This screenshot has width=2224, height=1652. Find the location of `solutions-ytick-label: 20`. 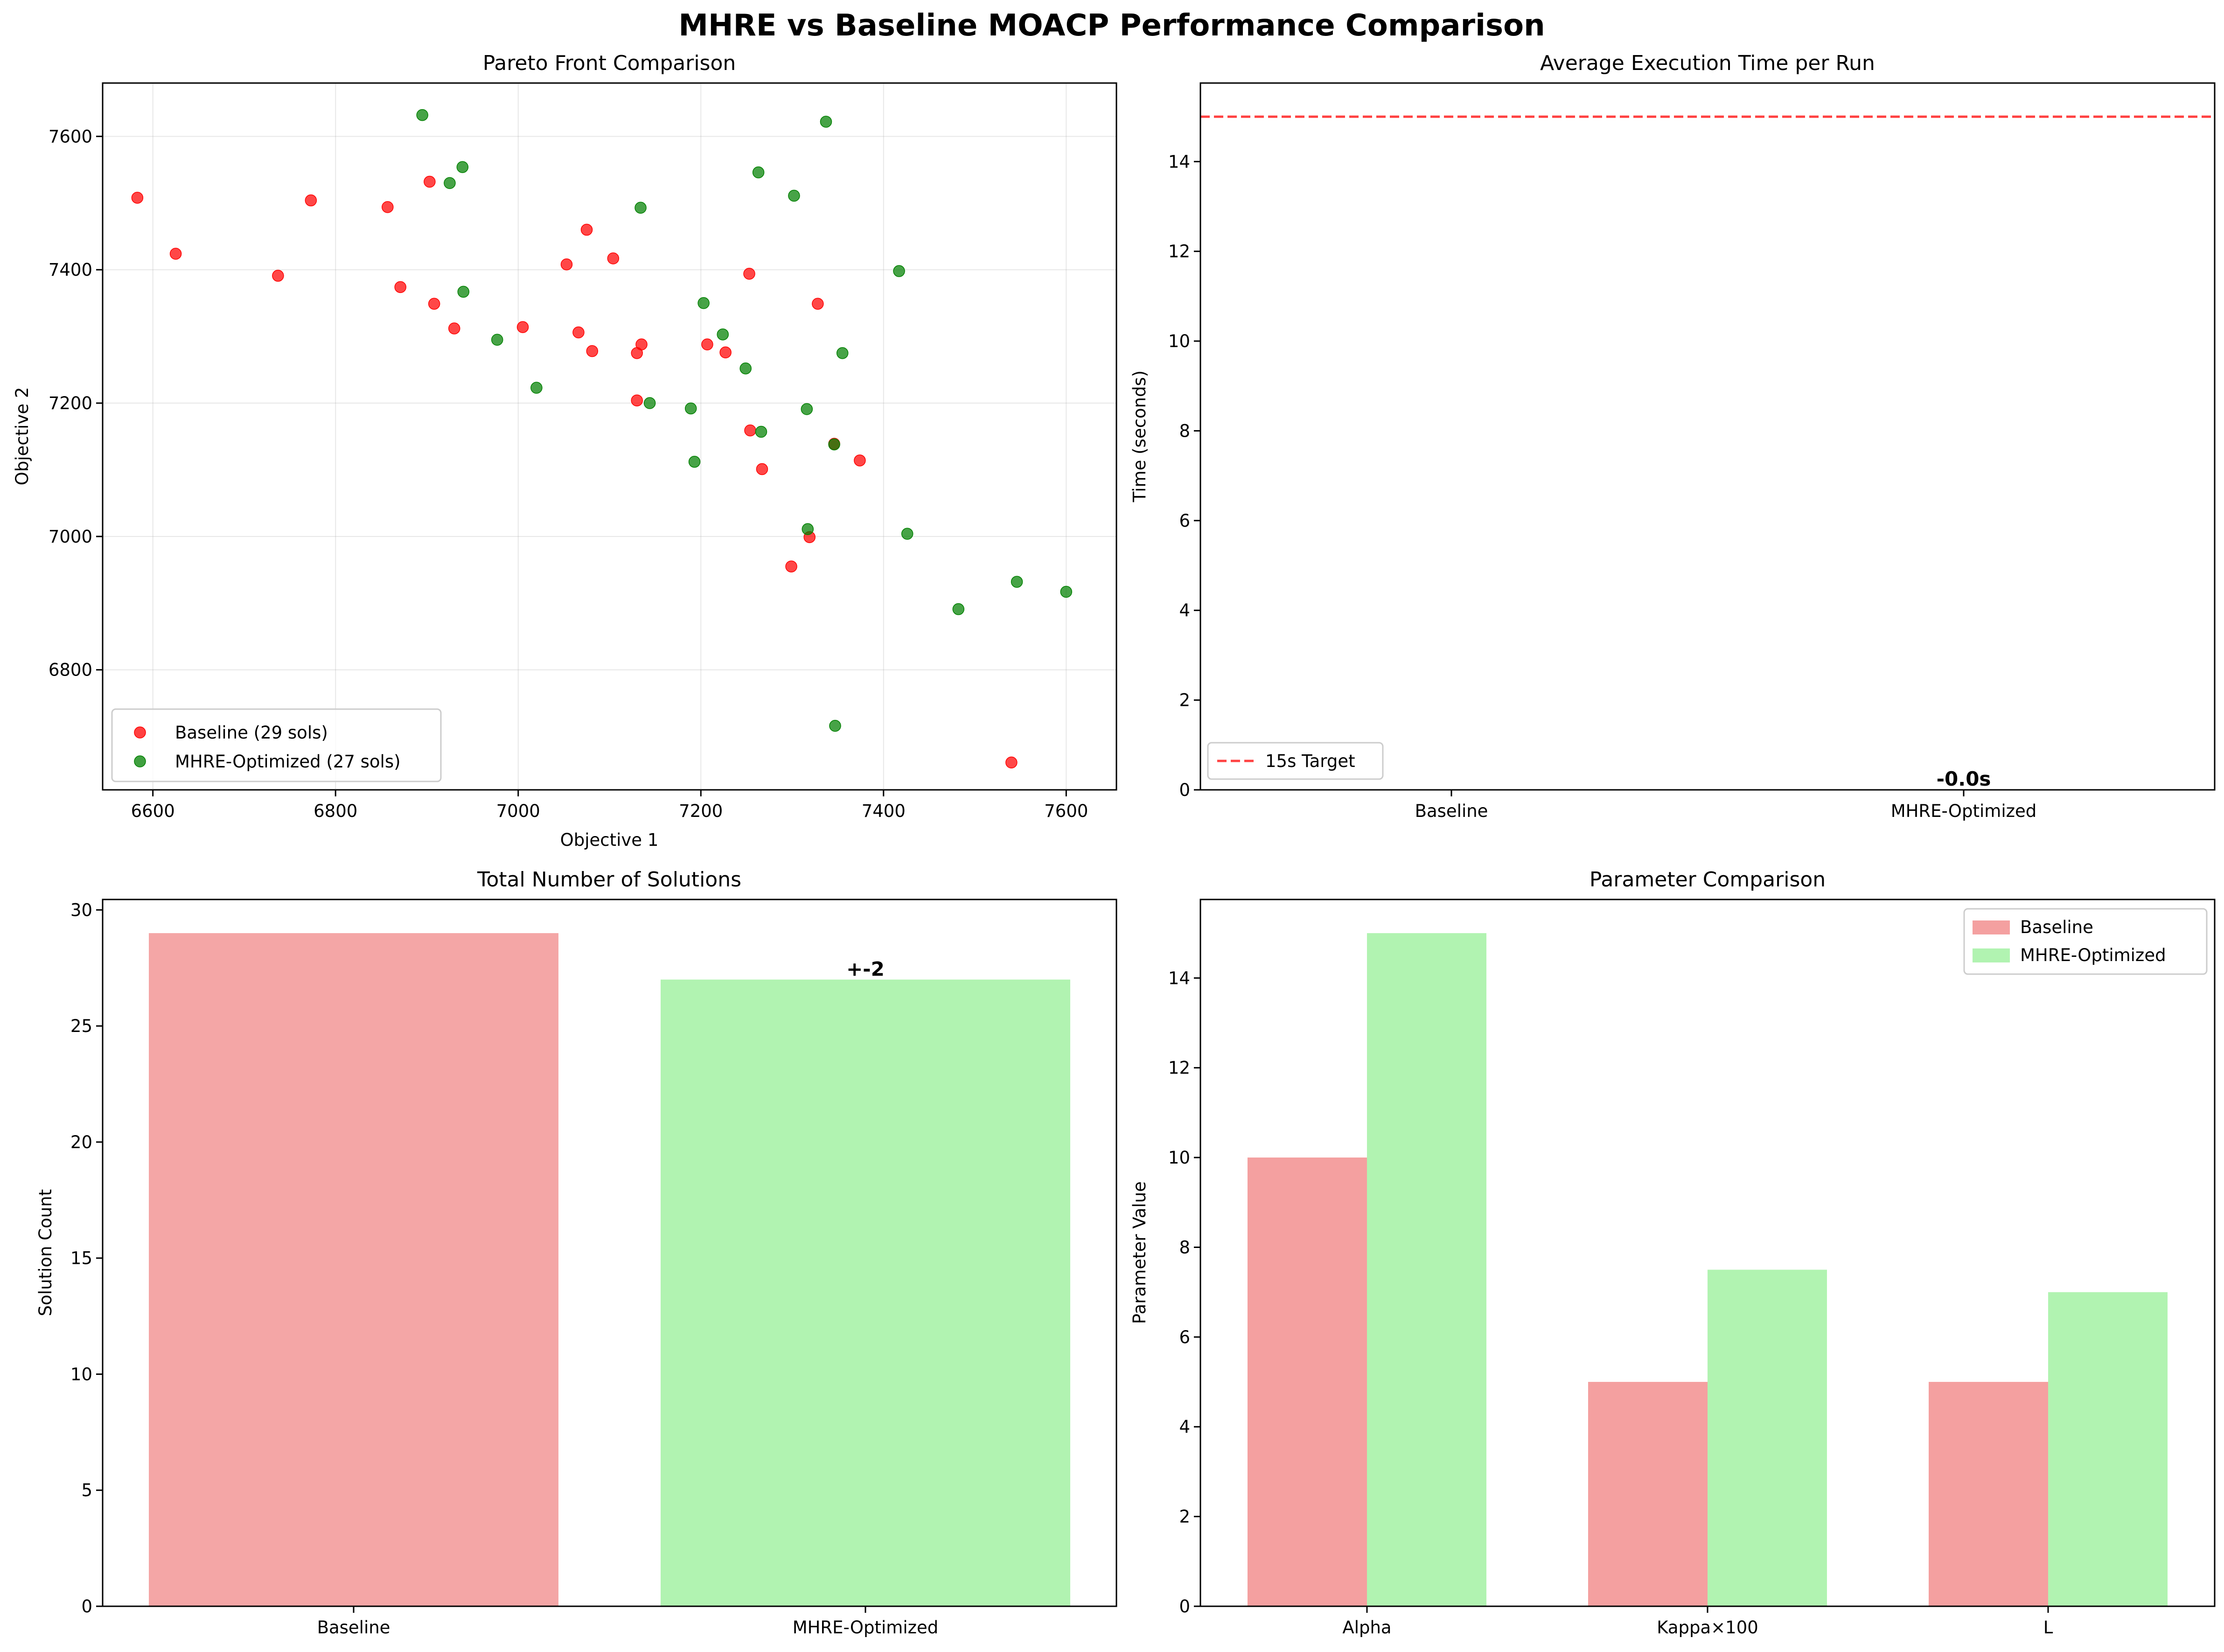

solutions-ytick-label: 20 is located at coordinates (81, 1142).